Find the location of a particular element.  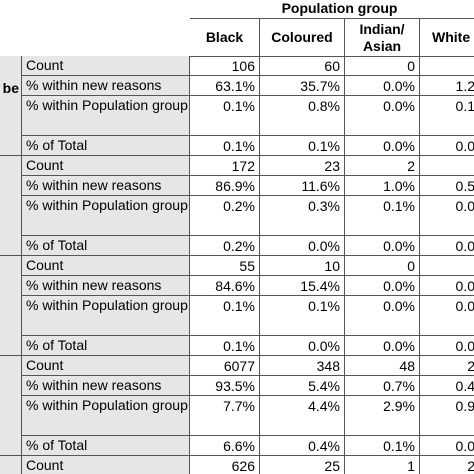

cell-value: 6077 is located at coordinates (225, 366).